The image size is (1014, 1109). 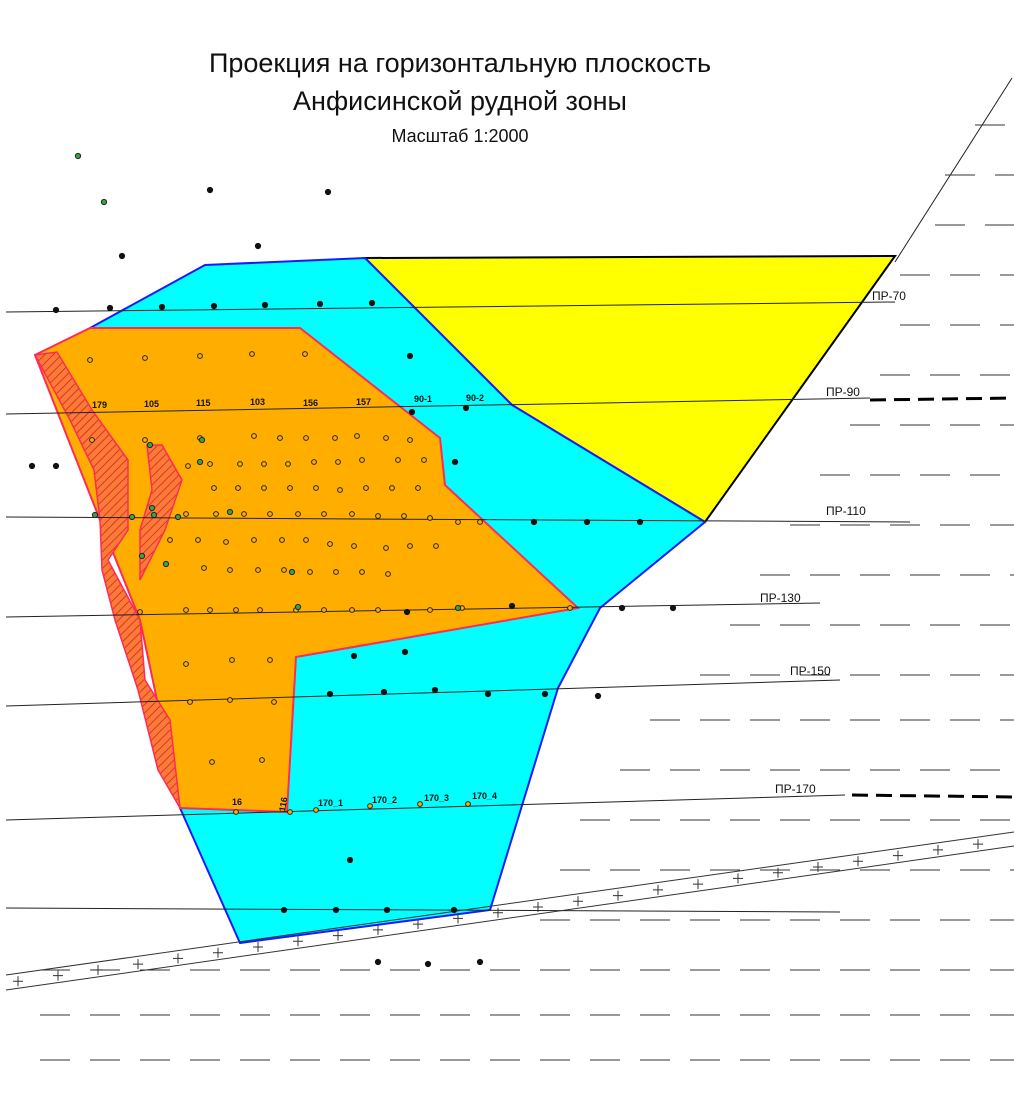 I want to click on profile-label-150: ПР-150, so click(x=810, y=671).